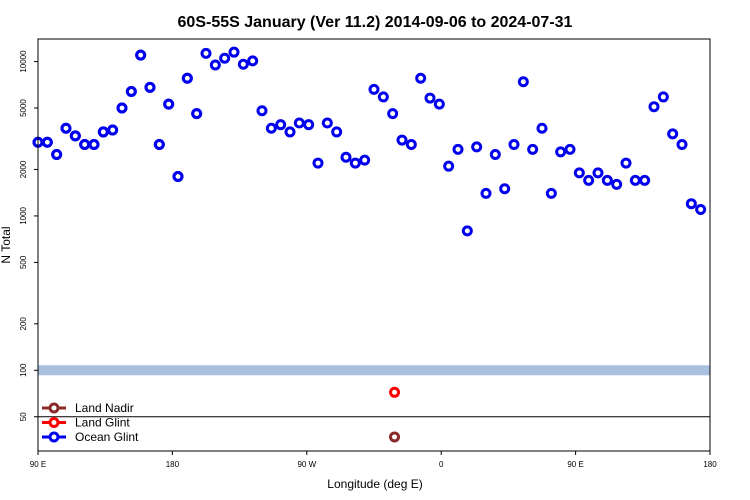 This screenshot has height=500, width=750. What do you see at coordinates (54, 408) in the screenshot?
I see `legend-marker-land-nadir` at bounding box center [54, 408].